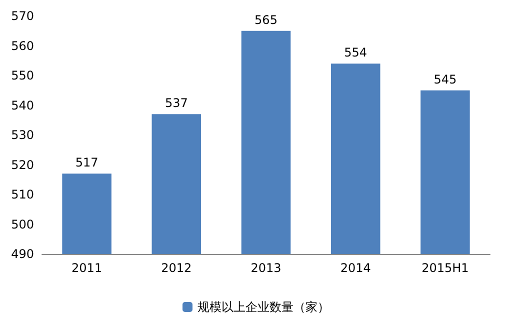  Describe the element at coordinates (22, 224) in the screenshot. I see `y-tick-label: 500` at that location.